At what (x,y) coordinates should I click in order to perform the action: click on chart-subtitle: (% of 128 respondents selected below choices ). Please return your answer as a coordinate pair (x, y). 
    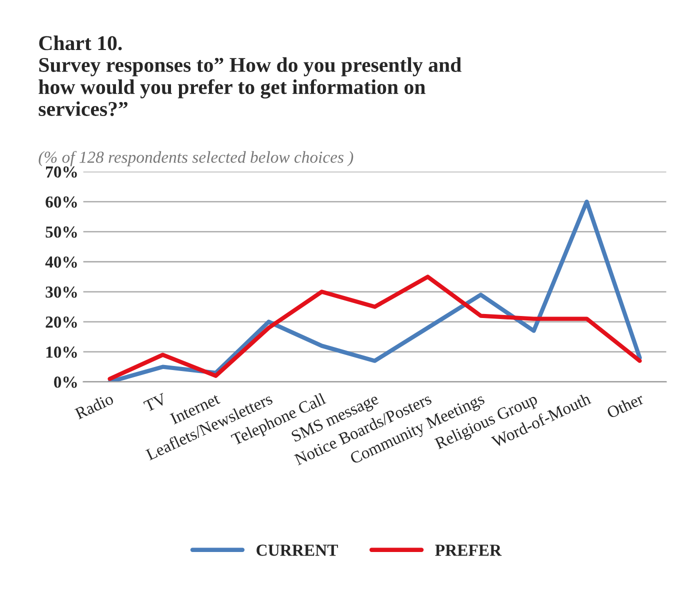
    Looking at the image, I should click on (196, 158).